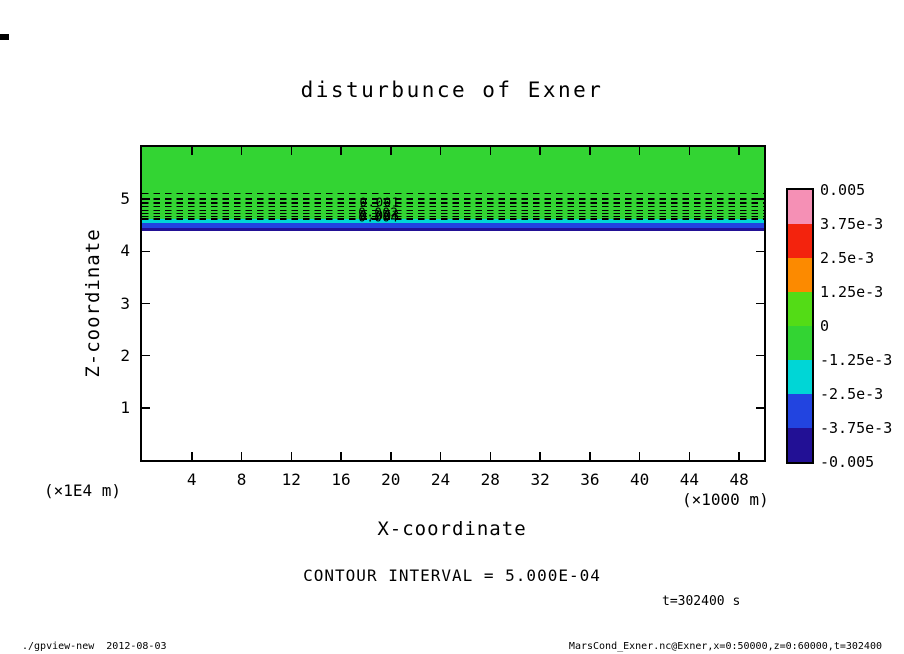 This screenshot has height=654, width=904. What do you see at coordinates (125, 199) in the screenshot?
I see `y-tick-label: 5` at bounding box center [125, 199].